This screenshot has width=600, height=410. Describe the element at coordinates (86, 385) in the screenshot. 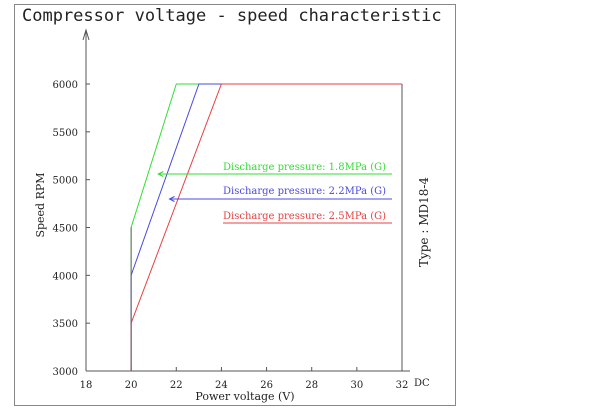

I see `x-tick-label: 18` at that location.